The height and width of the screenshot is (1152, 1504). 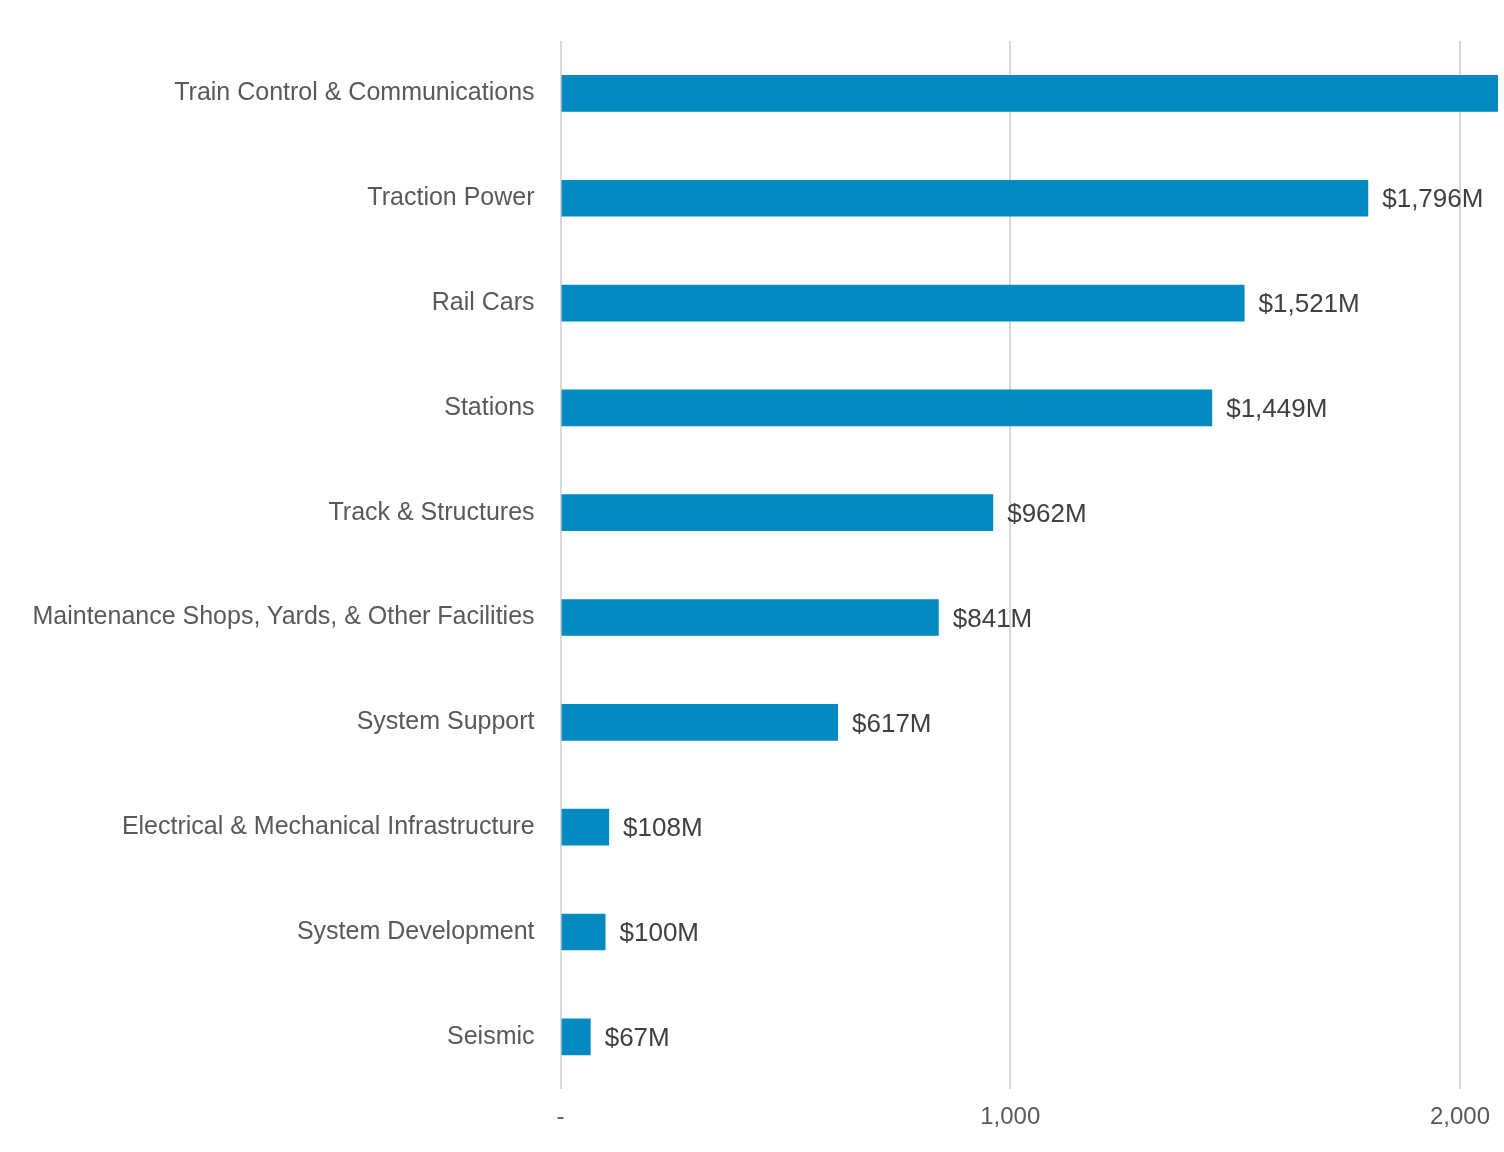 What do you see at coordinates (892, 722) in the screenshot?
I see `data-label: $617M` at bounding box center [892, 722].